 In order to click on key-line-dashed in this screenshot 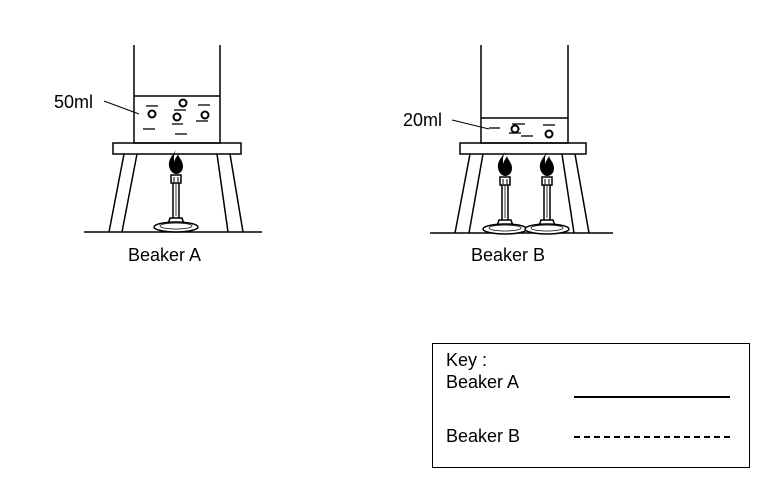, I will do `click(652, 437)`.